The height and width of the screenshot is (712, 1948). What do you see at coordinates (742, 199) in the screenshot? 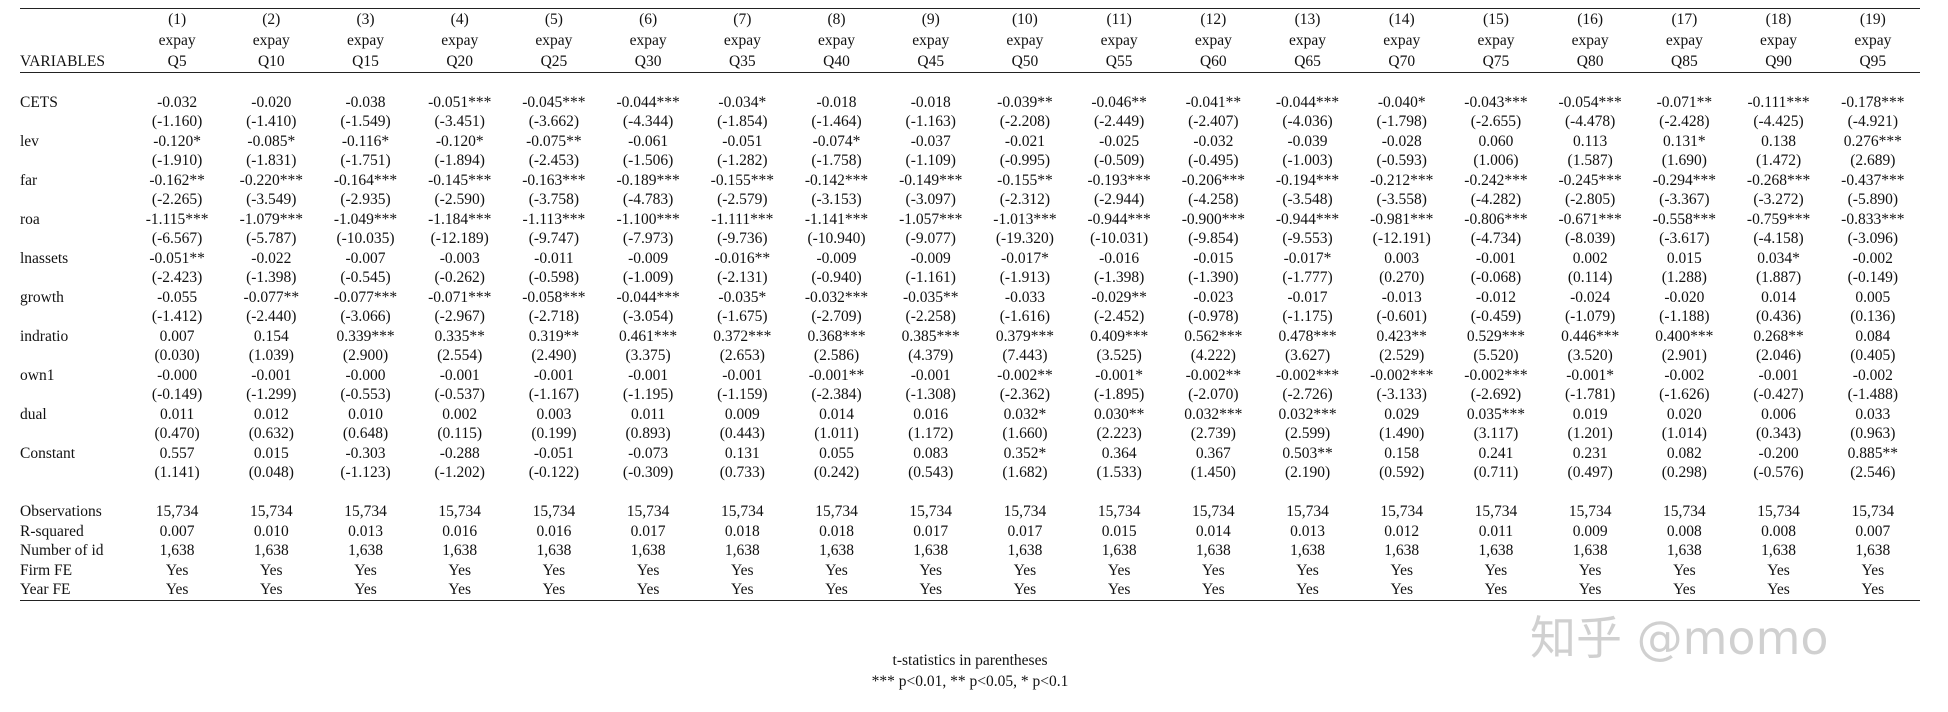
I see `t-statistic: (-2.579)` at bounding box center [742, 199].